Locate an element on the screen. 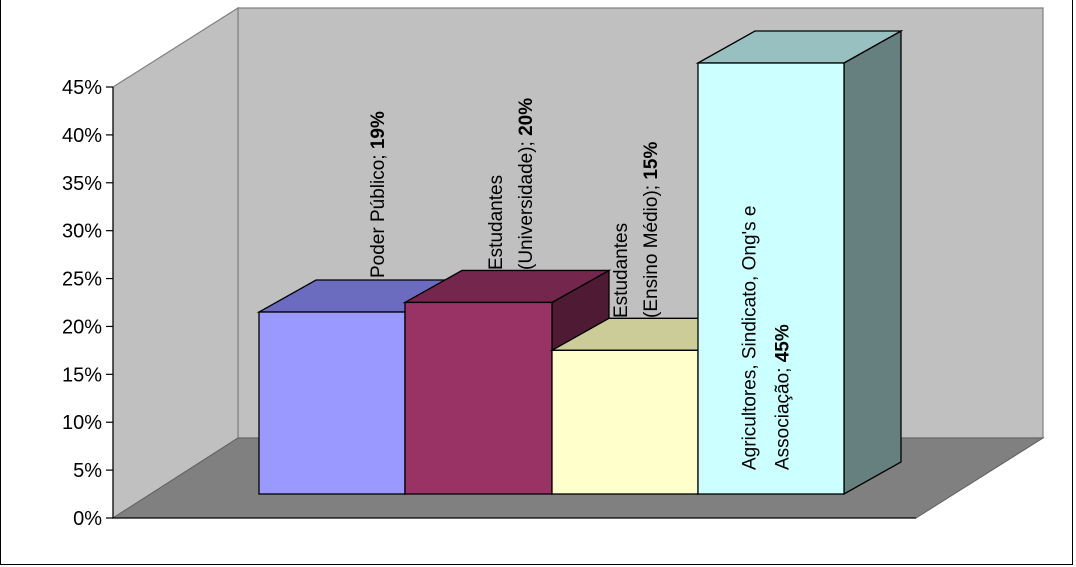 Image resolution: width=1076 pixels, height=567 pixels. data-label-text: Poder Público; 19% is located at coordinates (378, 194).